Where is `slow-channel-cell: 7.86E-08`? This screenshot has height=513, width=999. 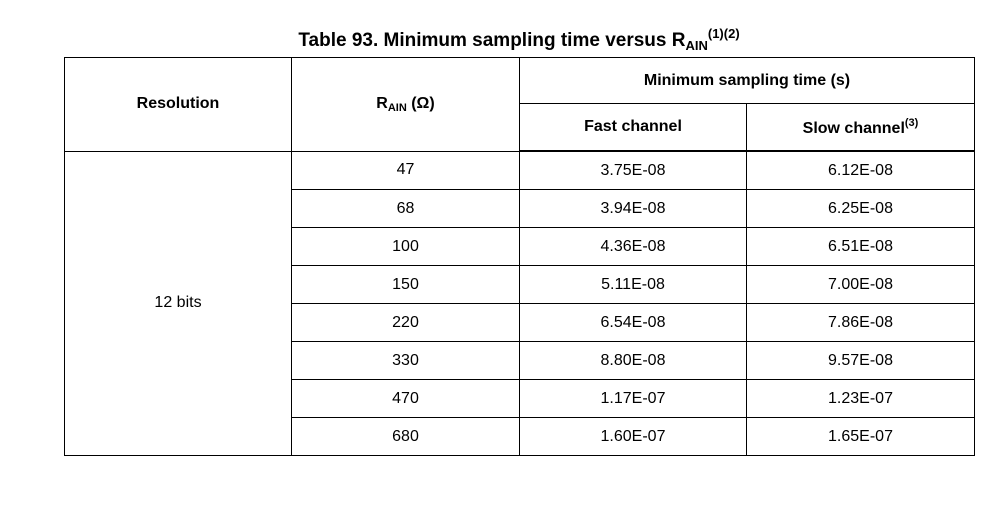 slow-channel-cell: 7.86E-08 is located at coordinates (860, 322).